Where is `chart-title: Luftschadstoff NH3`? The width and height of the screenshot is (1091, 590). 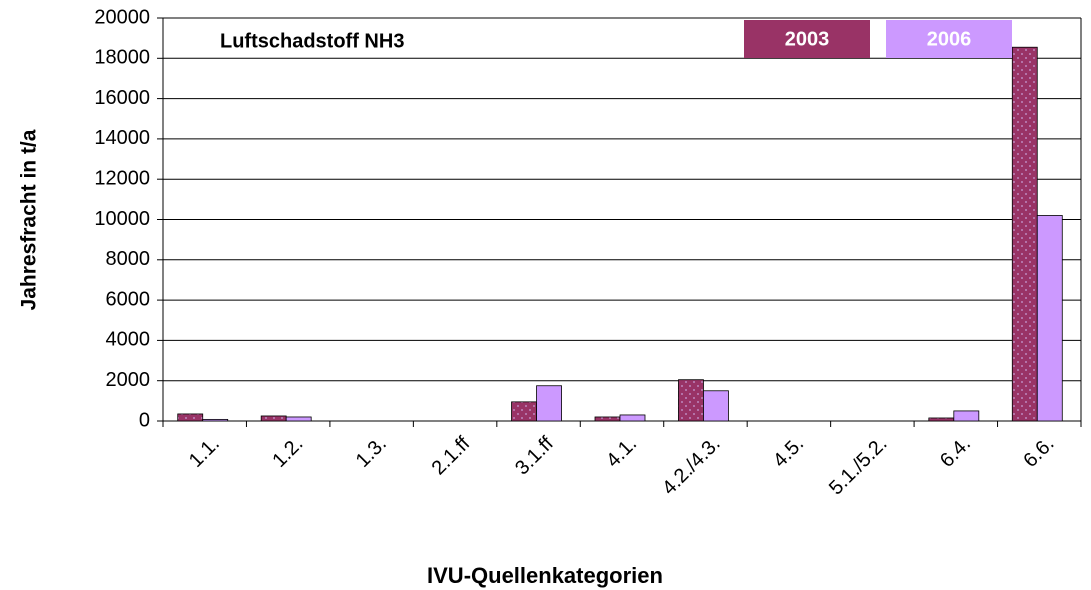 chart-title: Luftschadstoff NH3 is located at coordinates (312, 41).